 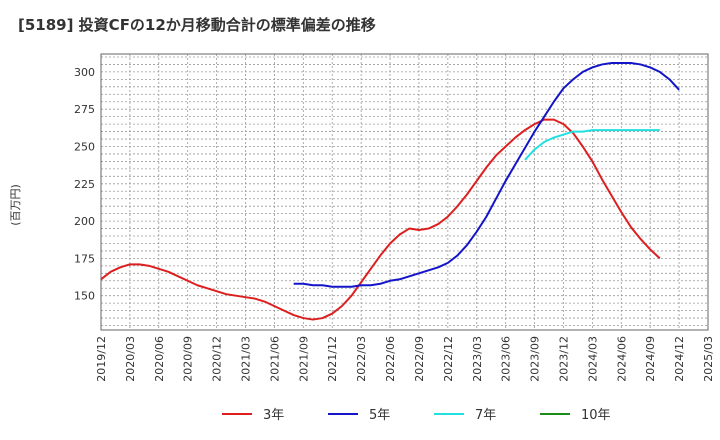 What do you see at coordinates (84, 72) in the screenshot?
I see `y-tick-label: 300` at bounding box center [84, 72].